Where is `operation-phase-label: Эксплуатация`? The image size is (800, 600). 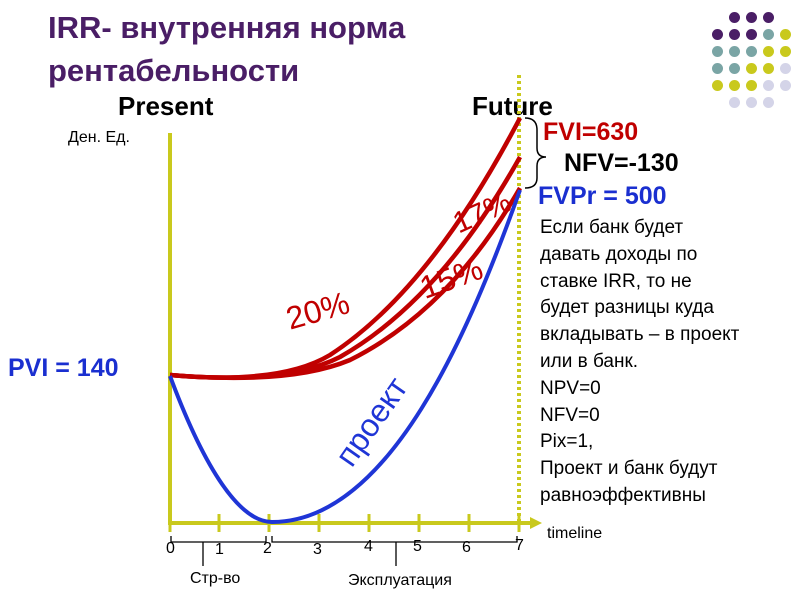
operation-phase-label: Эксплуатация is located at coordinates (400, 580).